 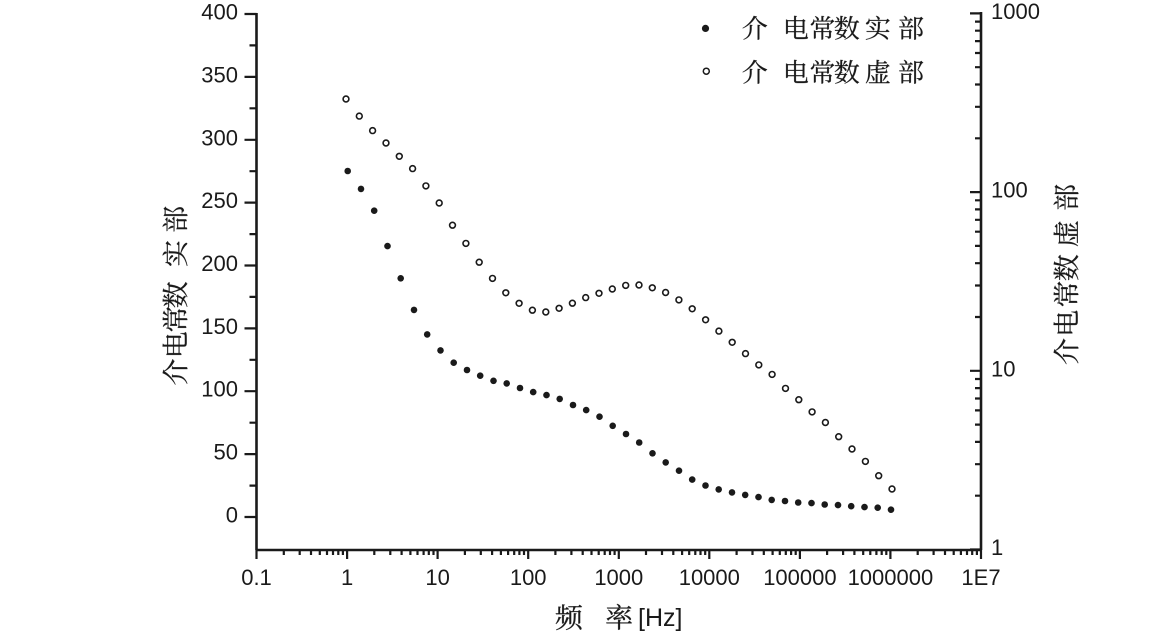 I want to click on svg-text: 250, so click(x=219, y=200).